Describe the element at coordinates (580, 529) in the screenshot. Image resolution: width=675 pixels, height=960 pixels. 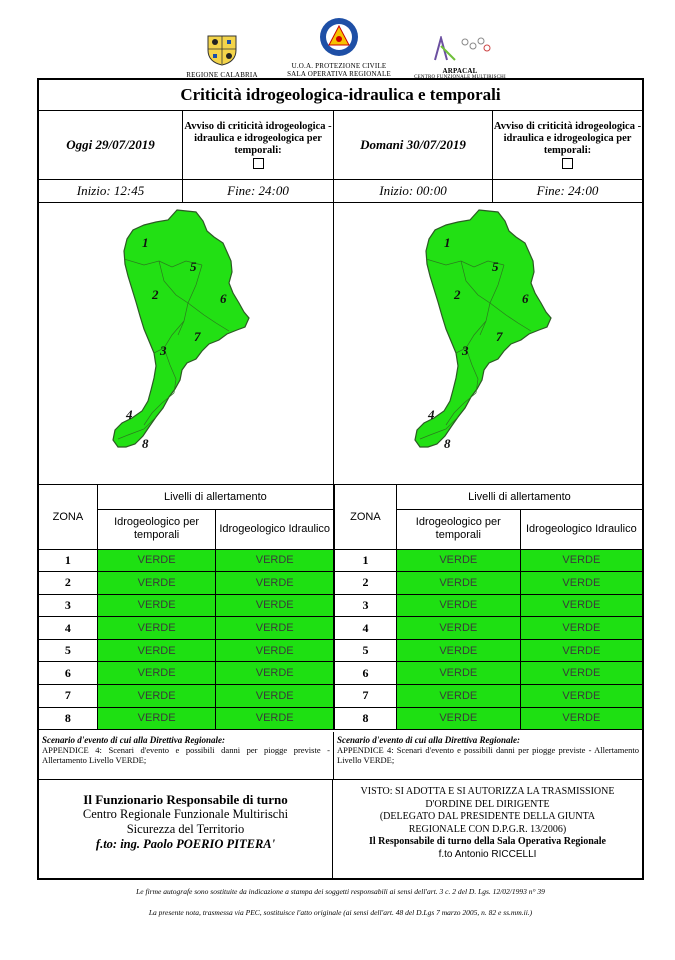
I see `right-col2-header: Idrogeologico Idraulico` at that location.